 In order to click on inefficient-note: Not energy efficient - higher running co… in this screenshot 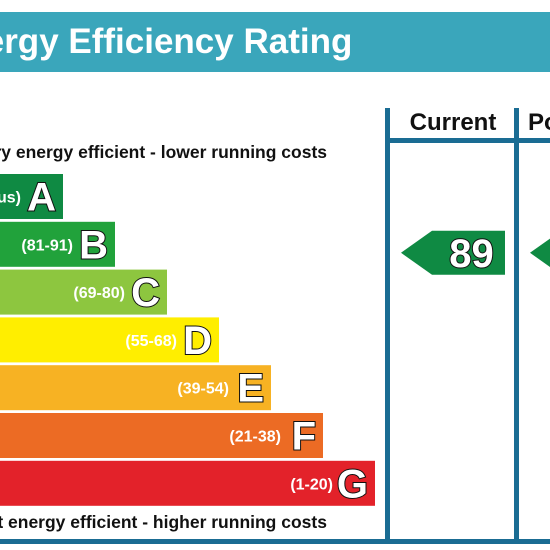, I will do `click(163, 522)`.